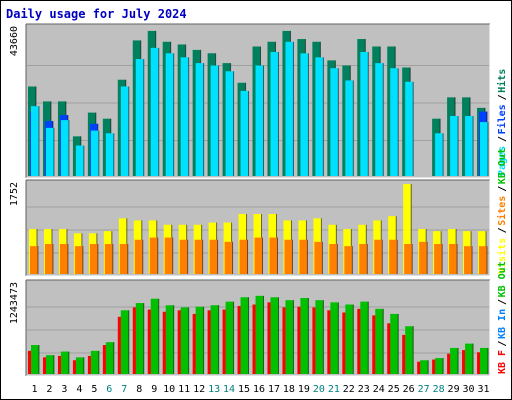 This screenshot has height=400, width=512. What do you see at coordinates (49, 389) in the screenshot?
I see `x-tick-label-2: 2` at bounding box center [49, 389].